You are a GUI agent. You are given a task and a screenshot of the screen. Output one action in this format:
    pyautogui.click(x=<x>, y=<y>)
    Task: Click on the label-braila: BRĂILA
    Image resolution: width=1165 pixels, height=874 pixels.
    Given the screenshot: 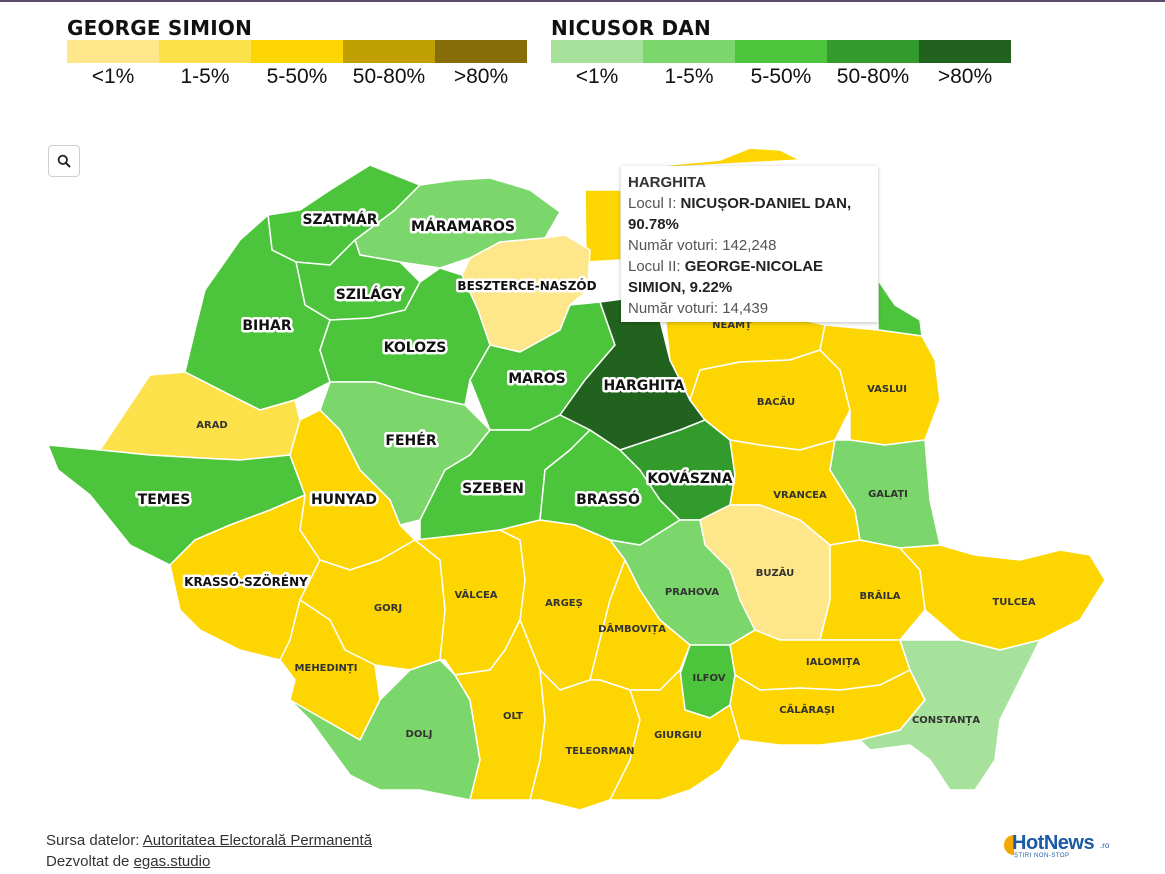 What is the action you would take?
    pyautogui.click(x=880, y=595)
    